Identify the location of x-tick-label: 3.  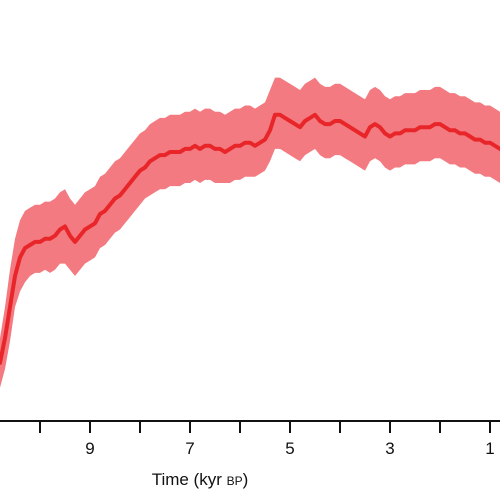
(389, 448).